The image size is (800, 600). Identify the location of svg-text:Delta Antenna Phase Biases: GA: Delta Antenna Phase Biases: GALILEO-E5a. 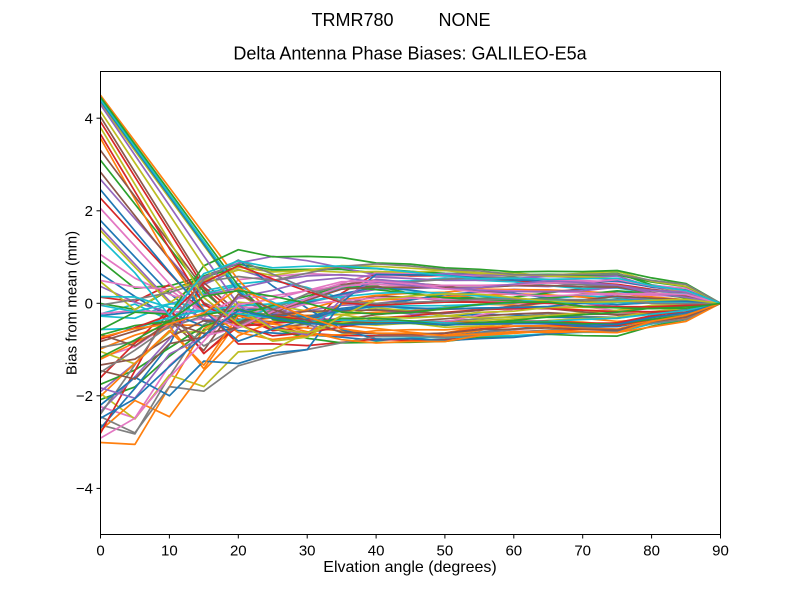
(410, 54).